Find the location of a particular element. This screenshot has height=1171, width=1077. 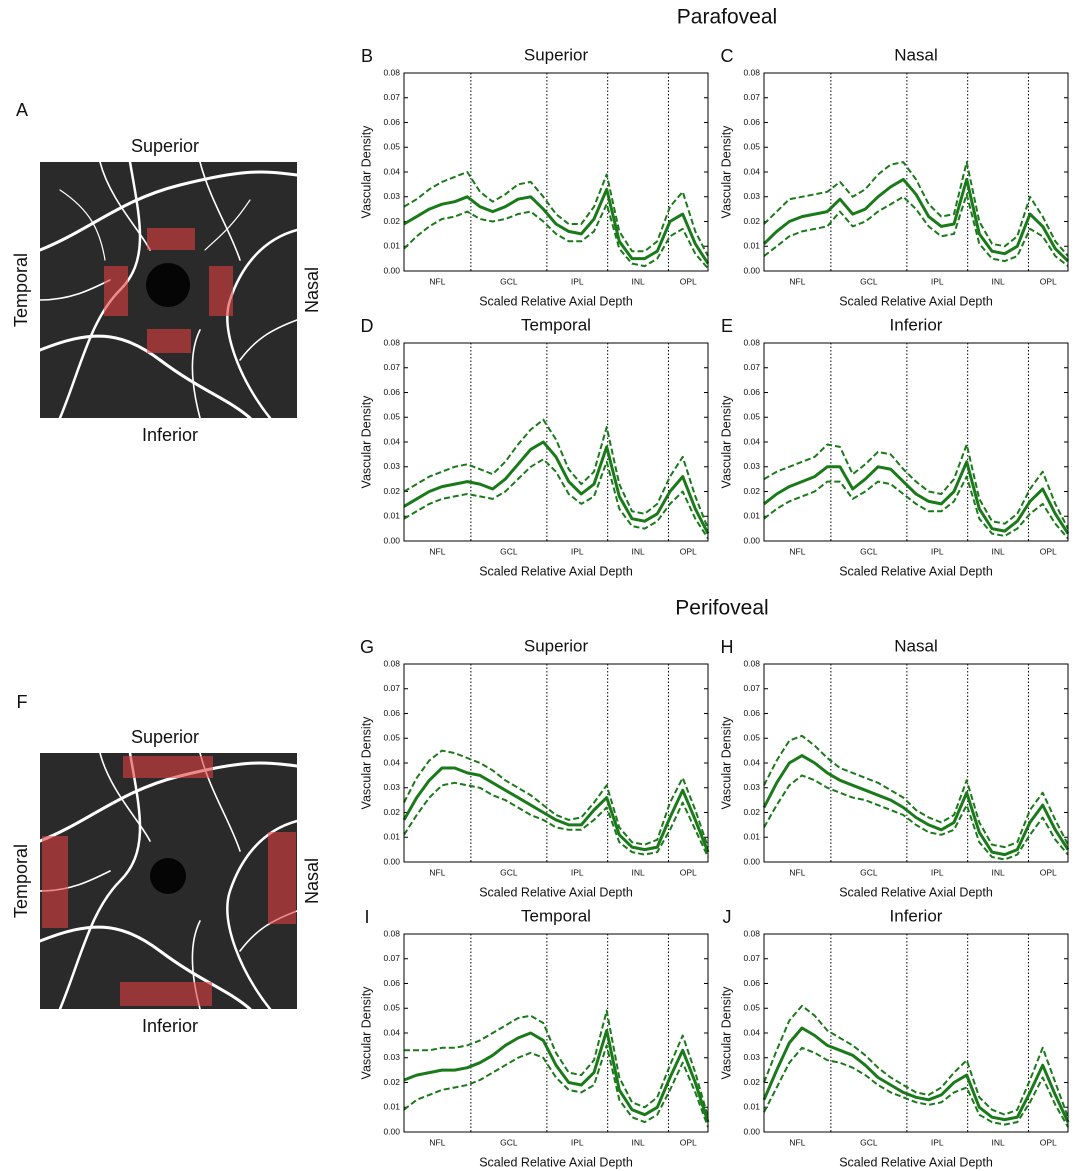

chart-title: Temporal is located at coordinates (556, 915).